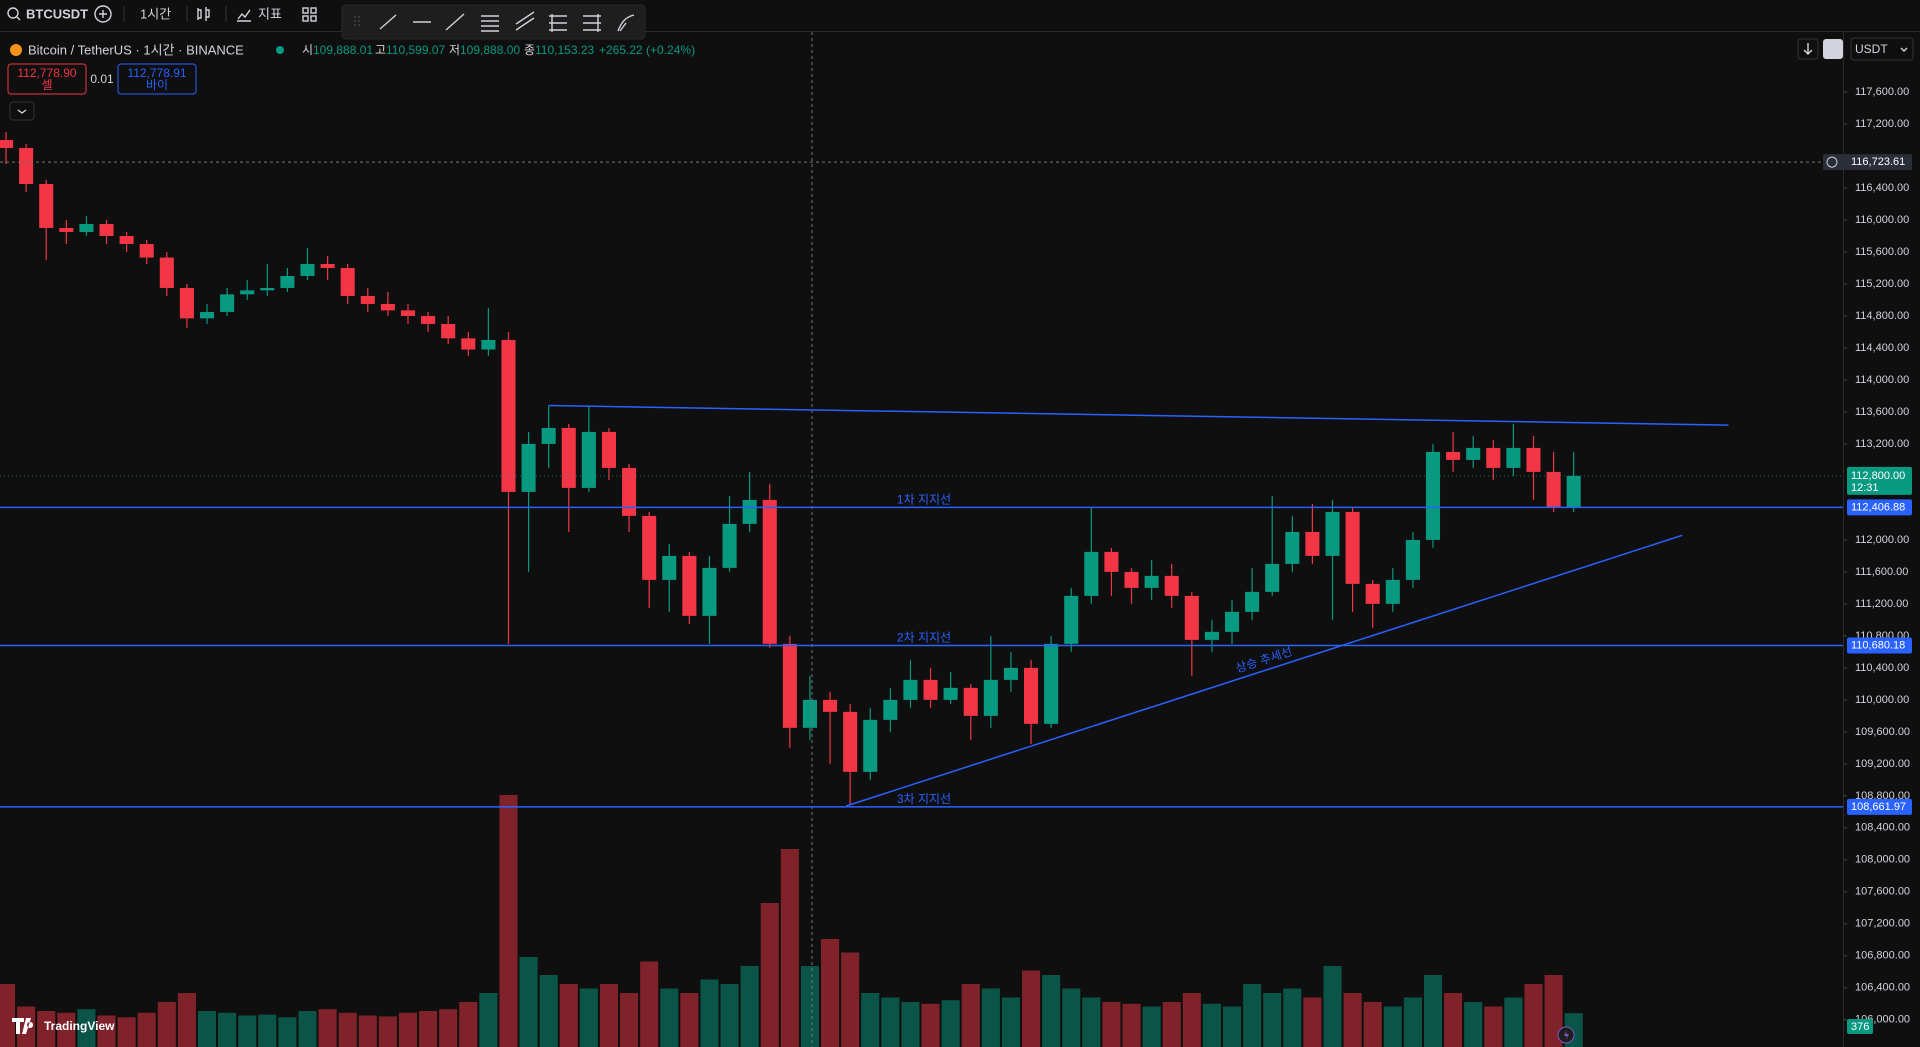  I want to click on change-value: +265.22 (+0.24%), so click(647, 50).